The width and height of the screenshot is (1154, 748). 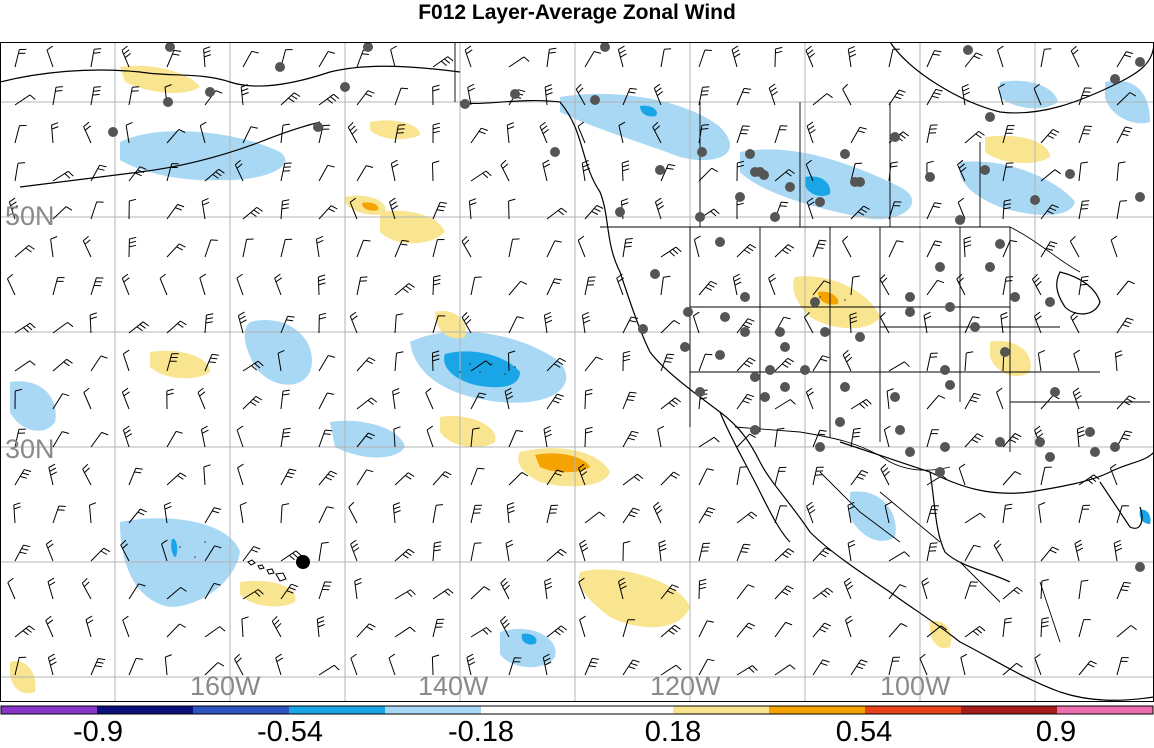 What do you see at coordinates (268, 593) in the screenshot?
I see `positive-anomaly-region` at bounding box center [268, 593].